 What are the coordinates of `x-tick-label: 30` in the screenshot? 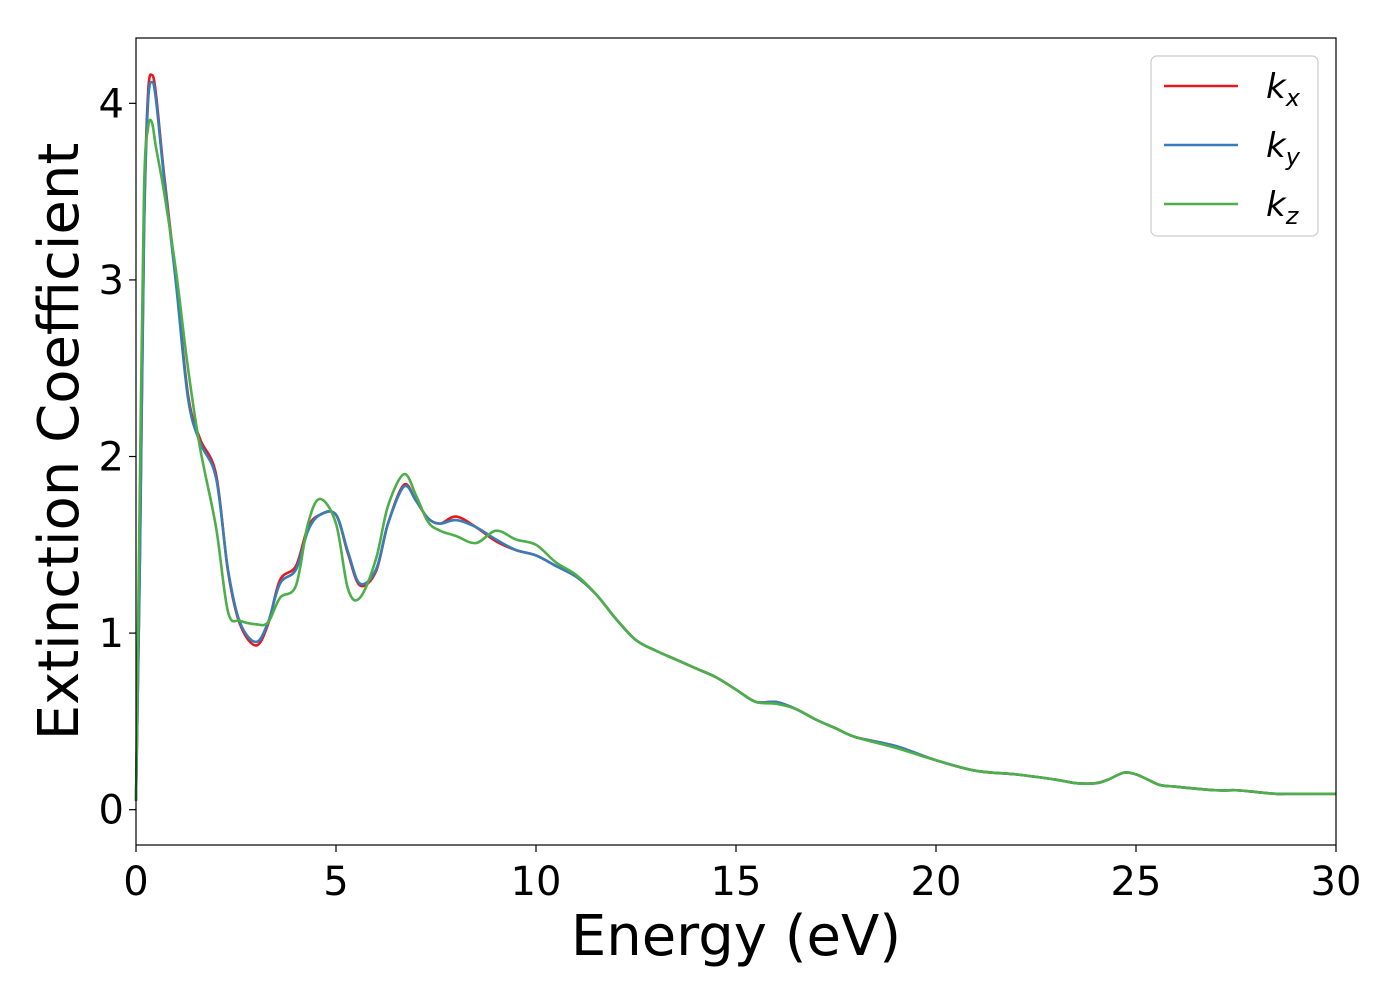 It's located at (1336, 882).